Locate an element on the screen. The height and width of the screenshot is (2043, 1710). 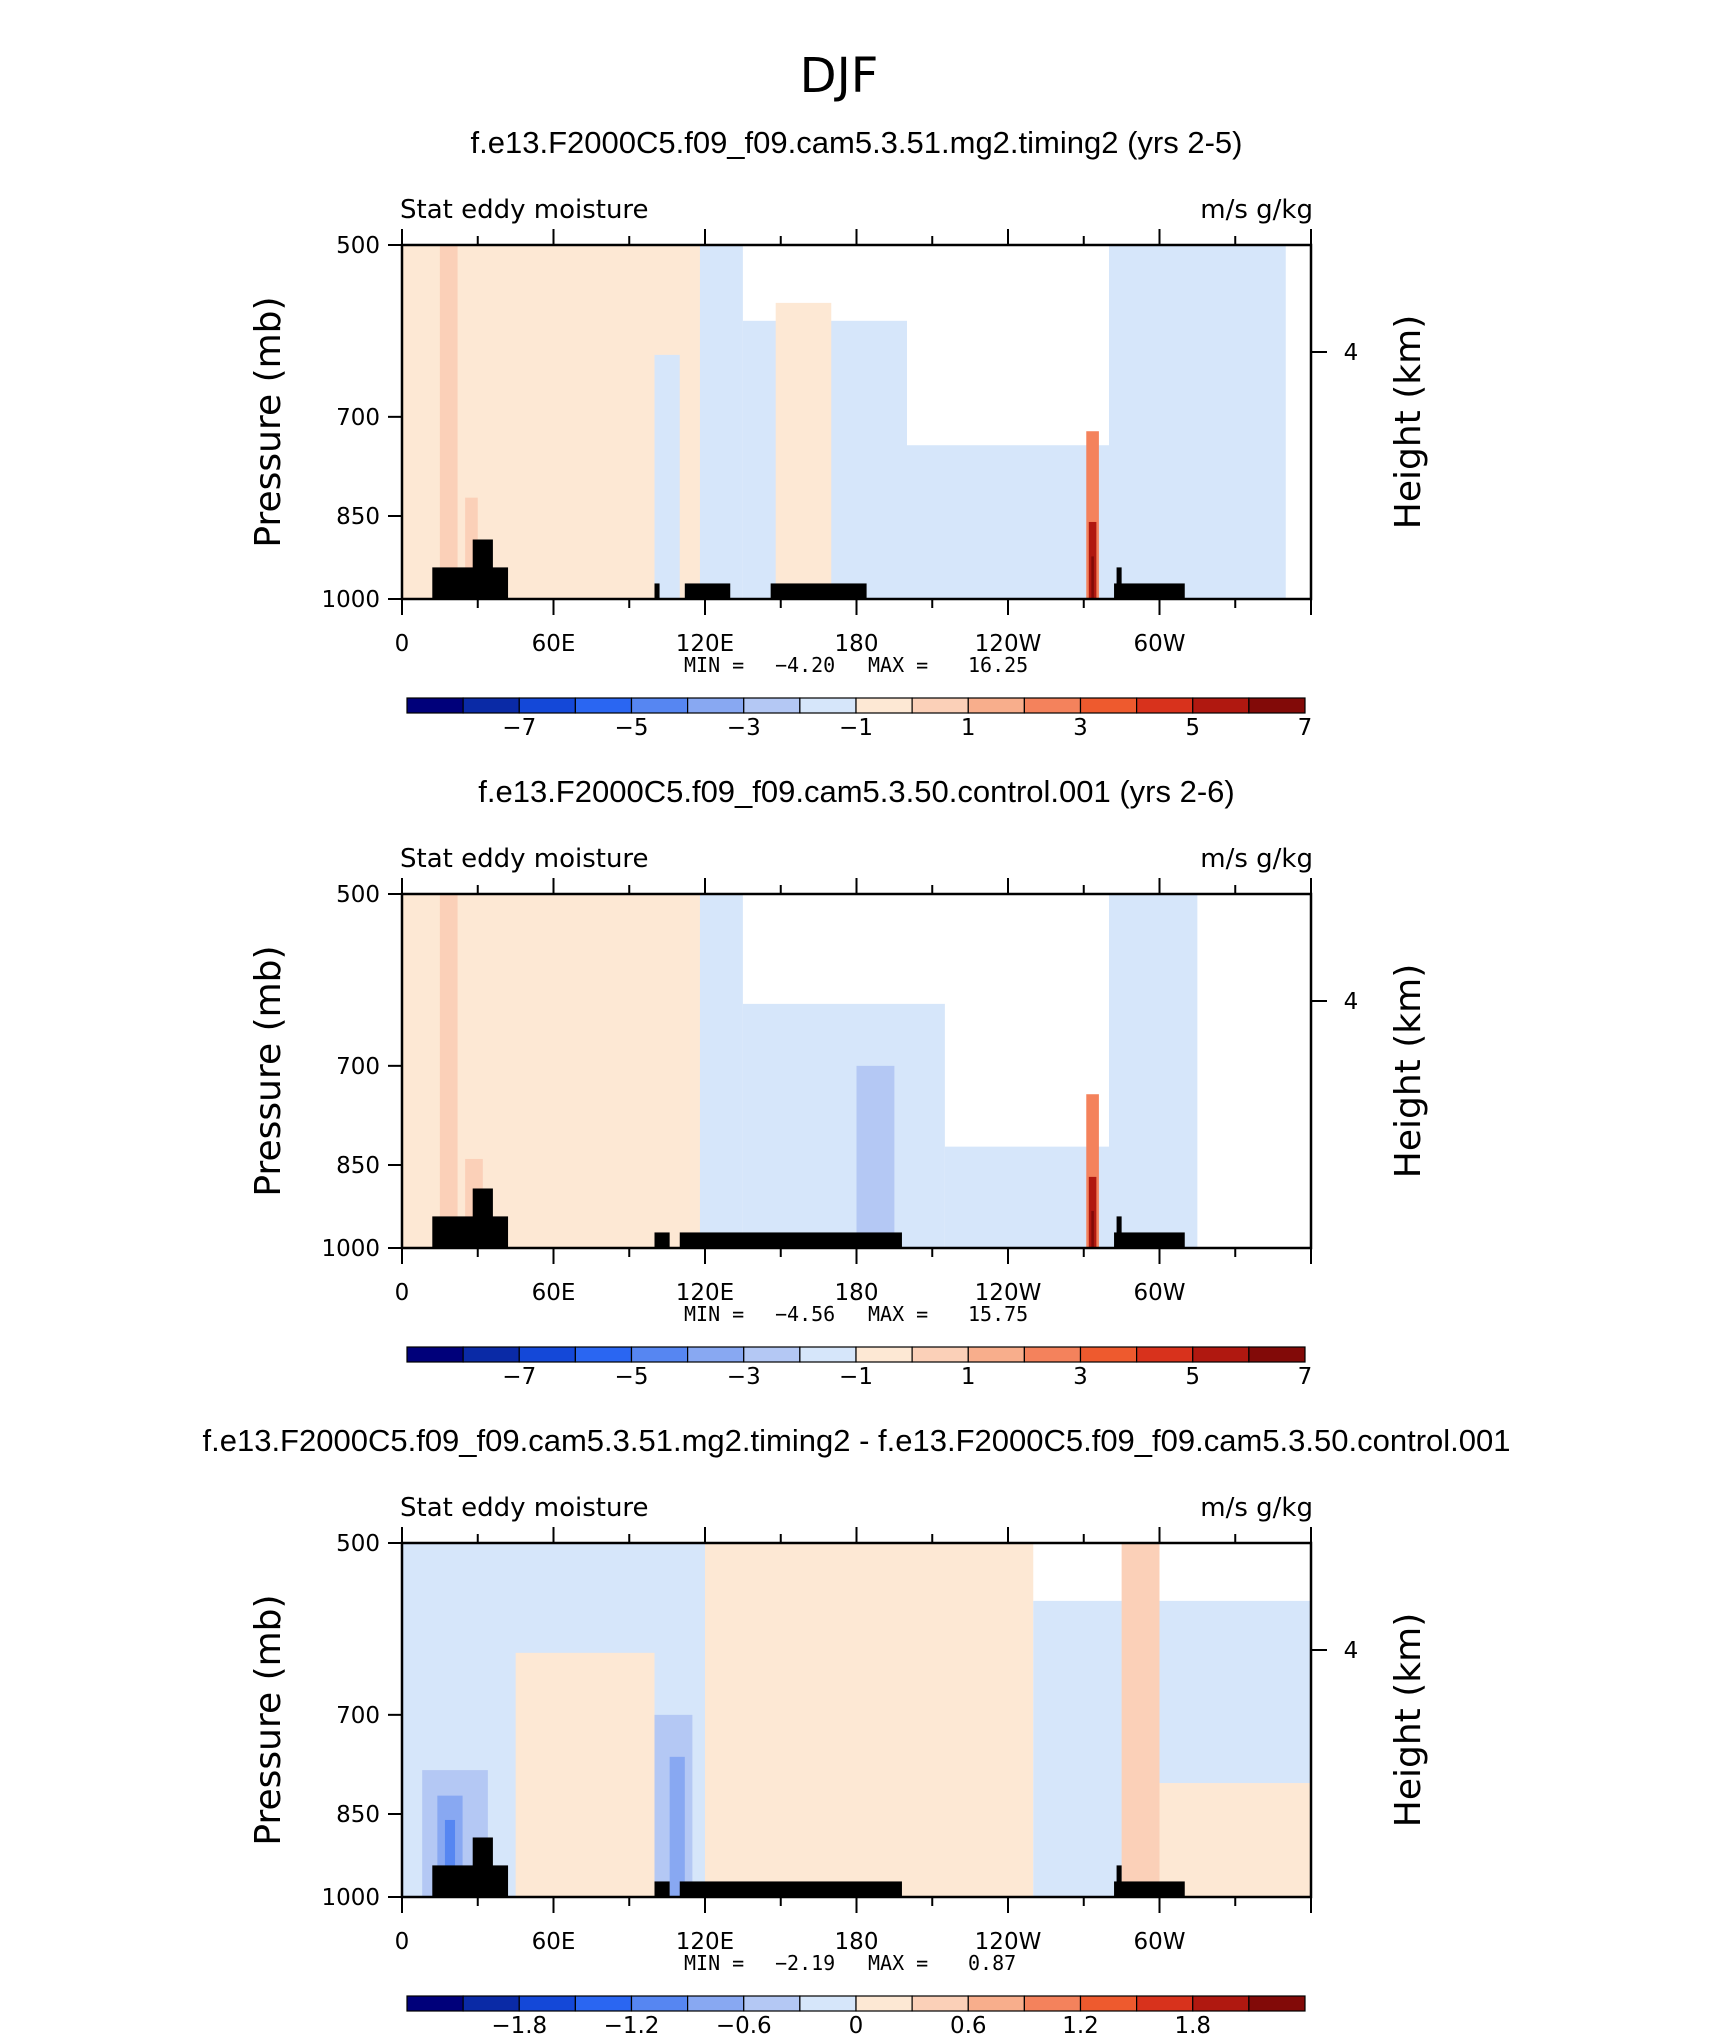
left-label: Stat eddy moisture is located at coordinates (524, 859).